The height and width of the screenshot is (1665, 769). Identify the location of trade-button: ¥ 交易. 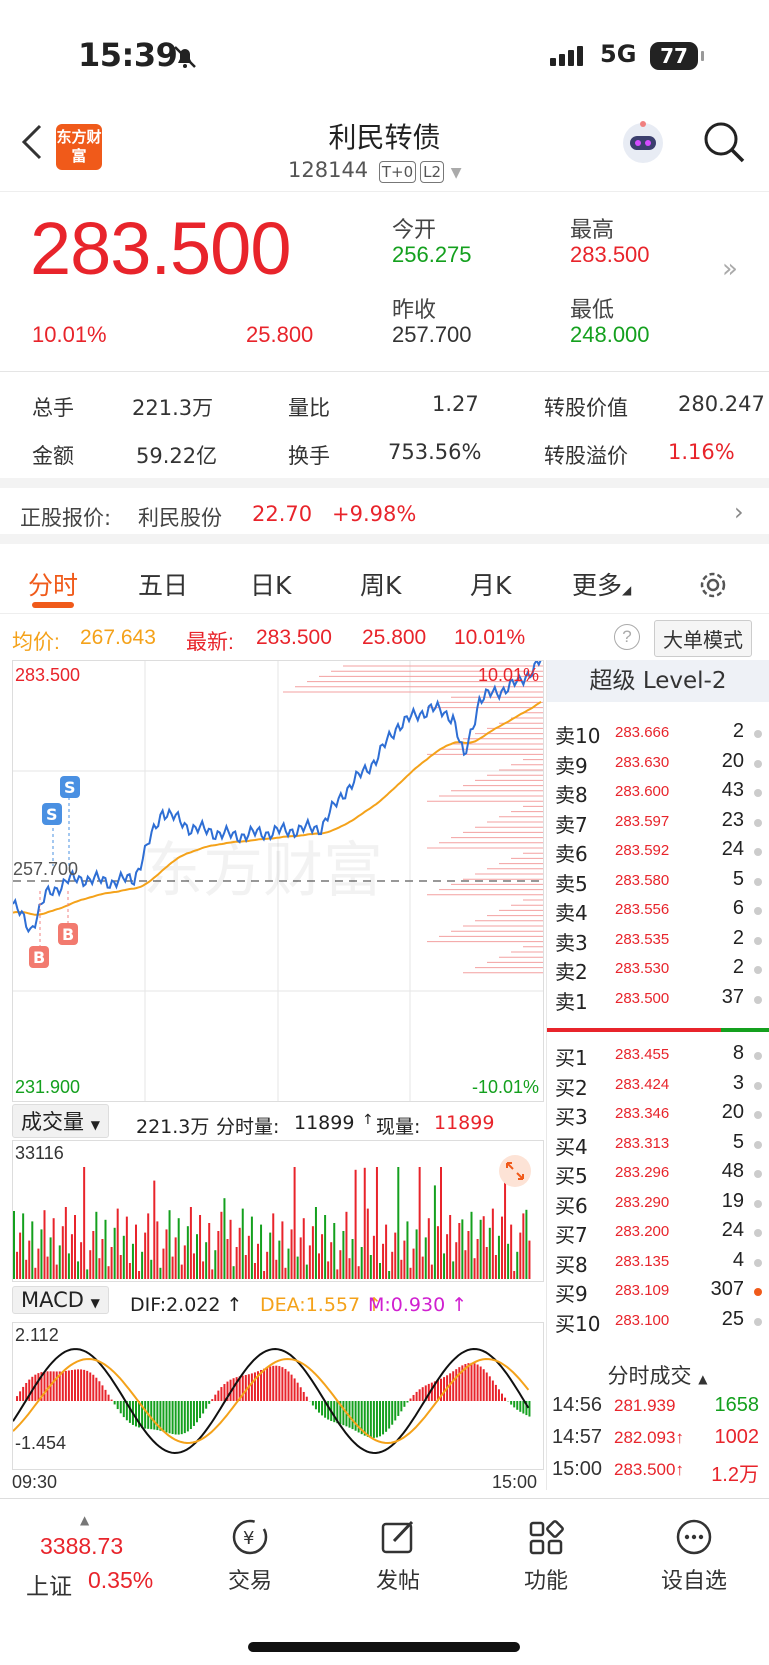
(250, 1556).